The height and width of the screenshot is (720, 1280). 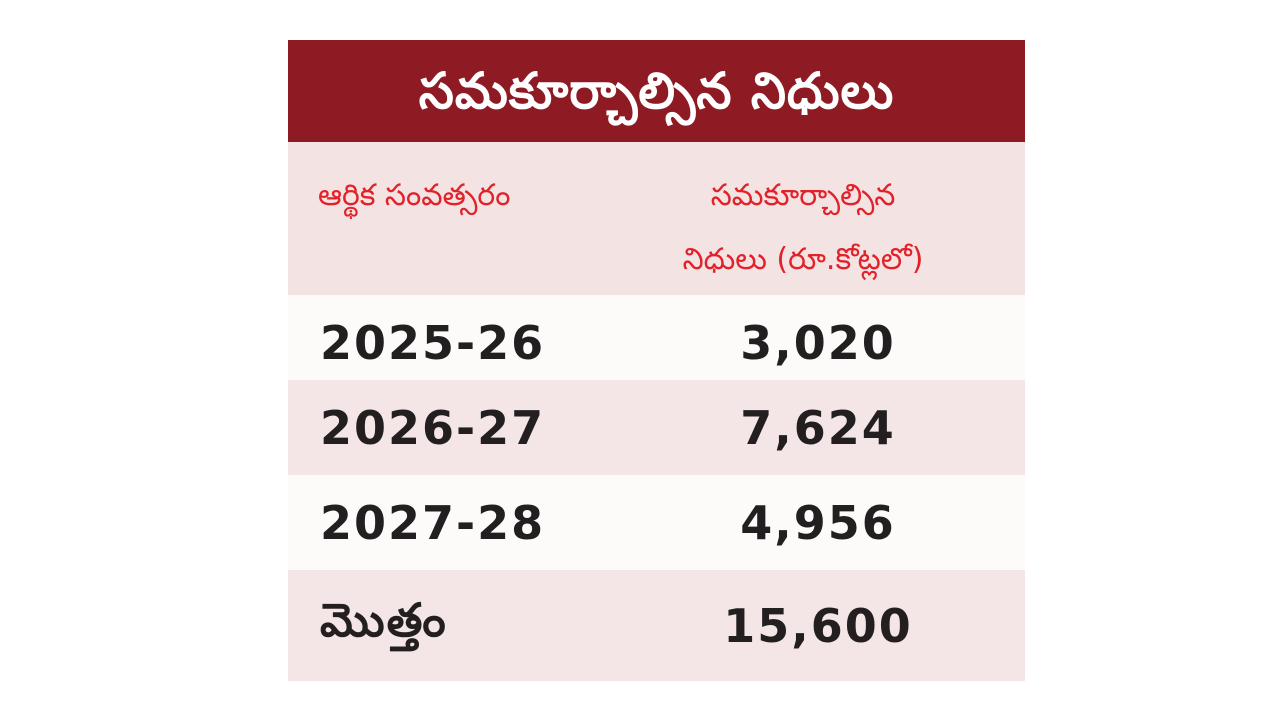 I want to click on cell-year: 2027-28, so click(x=433, y=522).